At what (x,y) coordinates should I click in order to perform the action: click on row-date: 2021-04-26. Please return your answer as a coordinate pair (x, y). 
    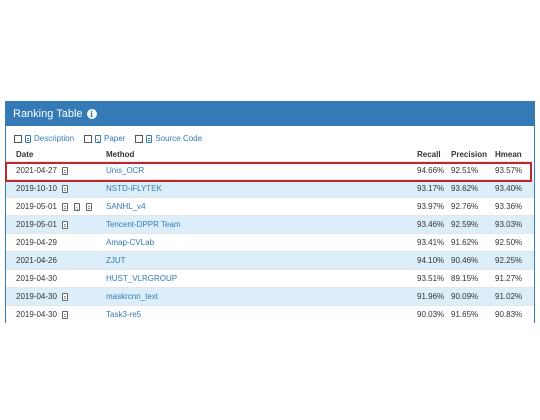
    Looking at the image, I should click on (36, 260).